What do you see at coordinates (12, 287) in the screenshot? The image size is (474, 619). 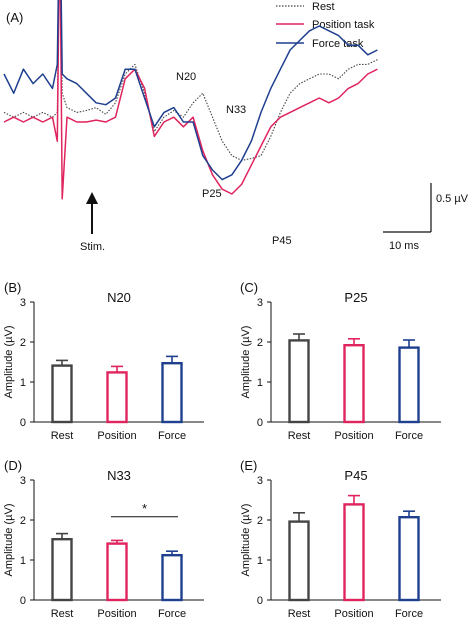 I see `panel-label: (B)` at bounding box center [12, 287].